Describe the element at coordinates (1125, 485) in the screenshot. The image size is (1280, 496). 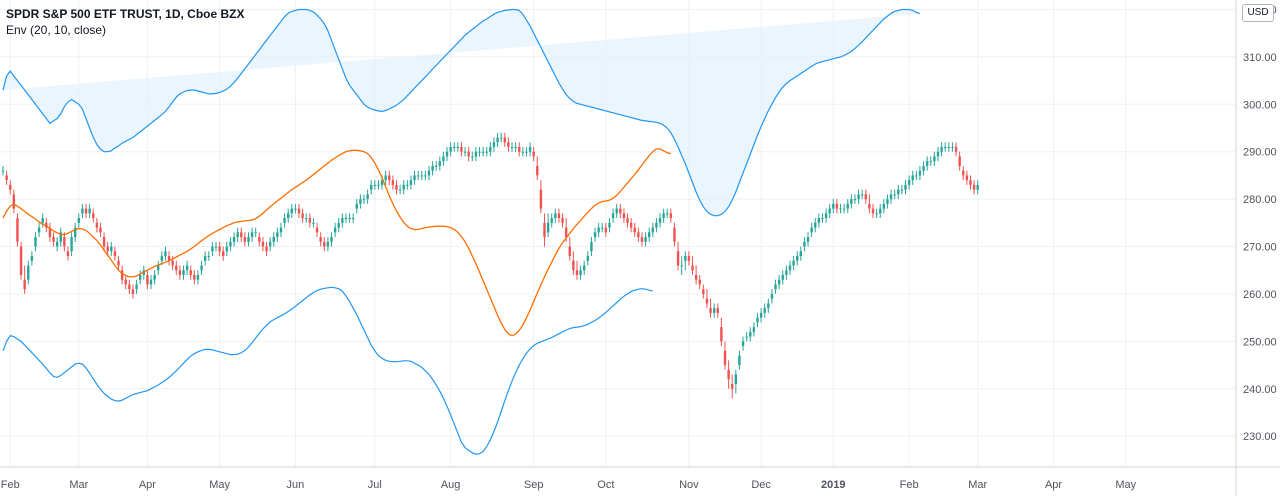
I see `x-tick-label: May` at that location.